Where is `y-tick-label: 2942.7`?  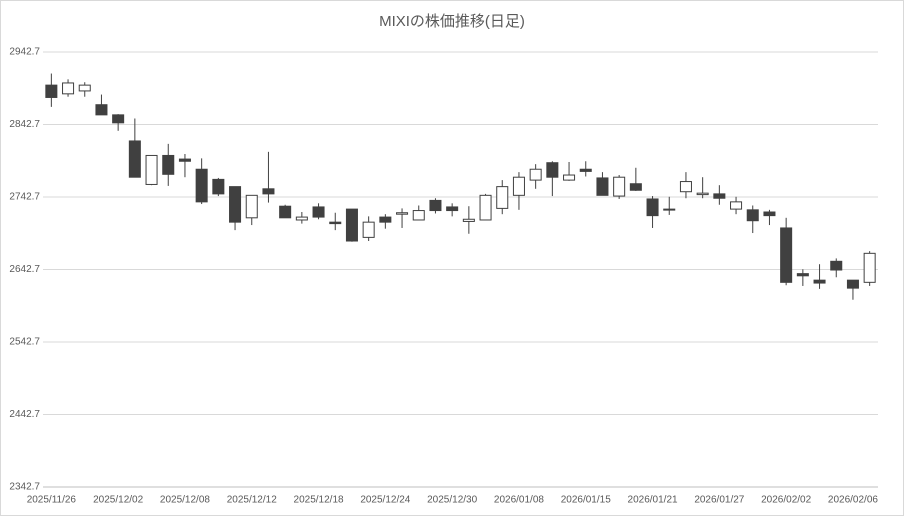
y-tick-label: 2942.7 is located at coordinates (24, 52).